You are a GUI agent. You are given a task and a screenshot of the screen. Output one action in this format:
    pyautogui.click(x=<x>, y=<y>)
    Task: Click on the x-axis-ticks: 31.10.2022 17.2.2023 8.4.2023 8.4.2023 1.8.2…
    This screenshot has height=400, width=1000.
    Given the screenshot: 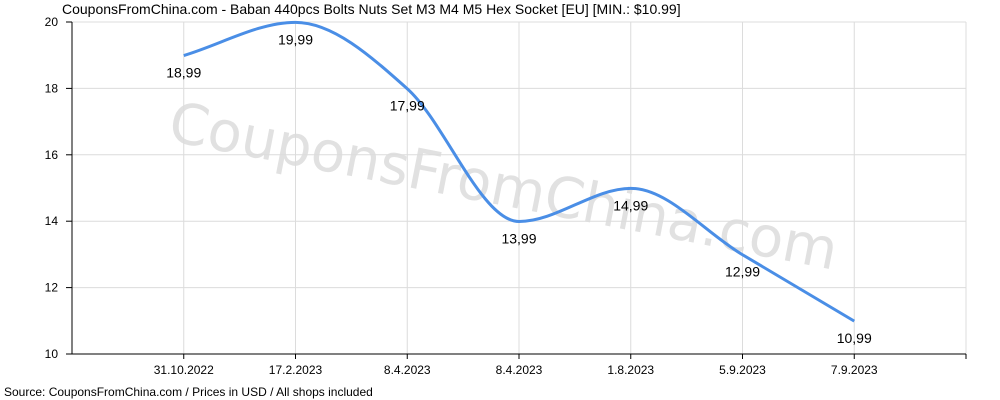 What is the action you would take?
    pyautogui.click(x=560, y=365)
    